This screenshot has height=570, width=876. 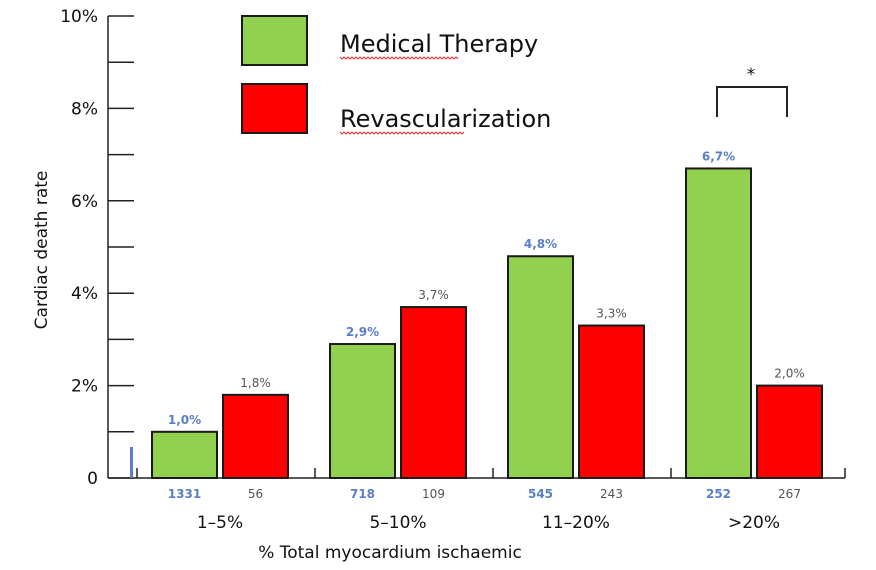 What do you see at coordinates (433, 494) in the screenshot?
I see `sample-size-label: 109` at bounding box center [433, 494].